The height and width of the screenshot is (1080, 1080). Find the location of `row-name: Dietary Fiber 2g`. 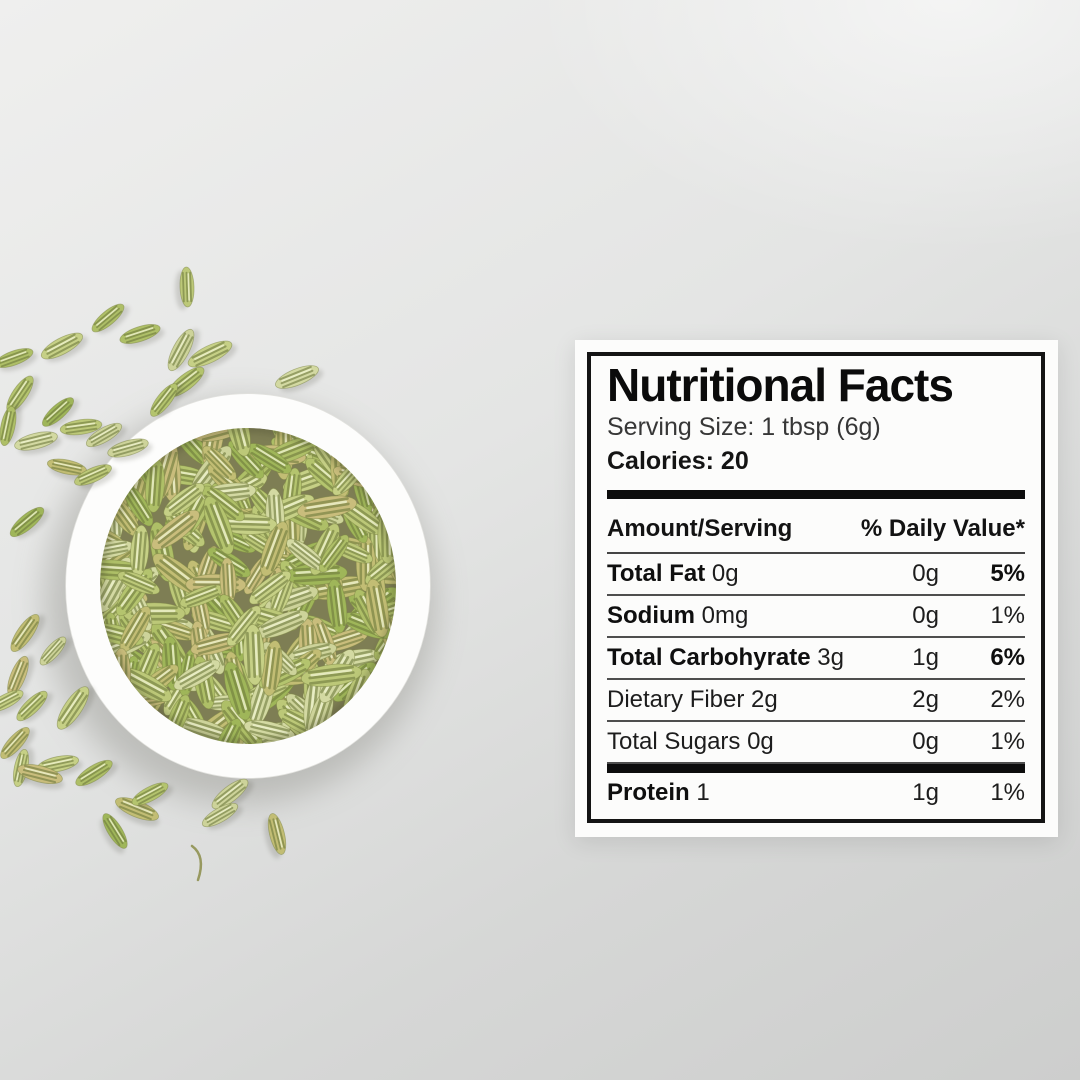

row-name: Dietary Fiber 2g is located at coordinates (692, 699).